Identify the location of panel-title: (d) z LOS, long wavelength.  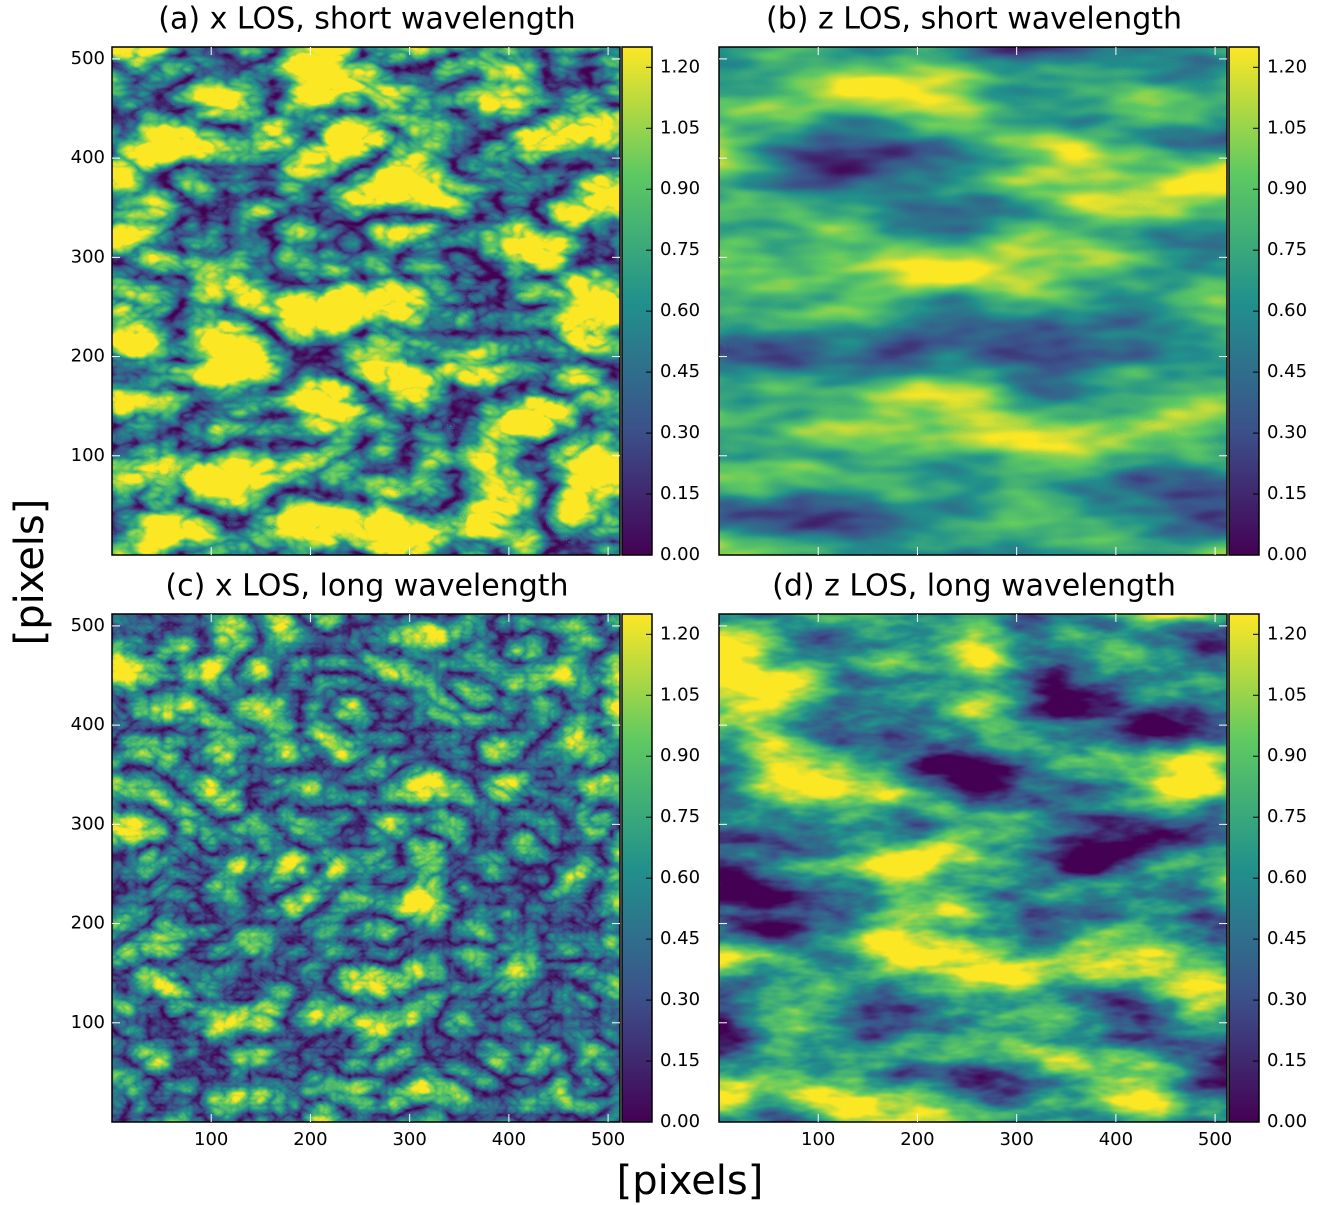
(974, 586).